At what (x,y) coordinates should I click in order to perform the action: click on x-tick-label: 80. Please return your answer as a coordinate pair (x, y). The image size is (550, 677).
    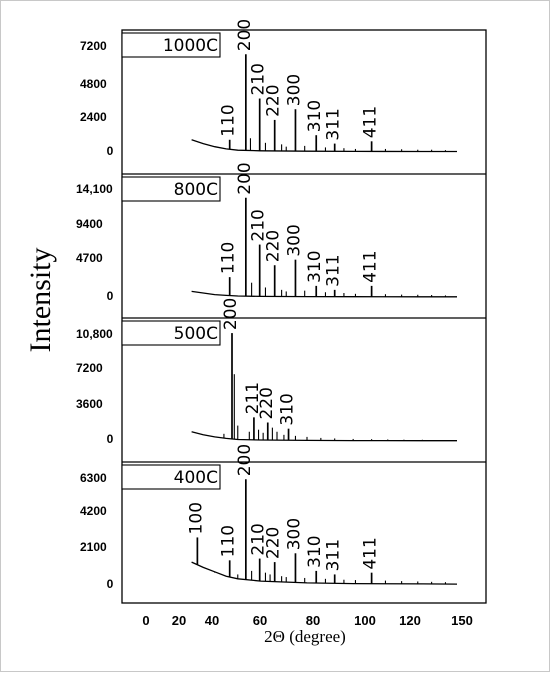
    Looking at the image, I should click on (313, 620).